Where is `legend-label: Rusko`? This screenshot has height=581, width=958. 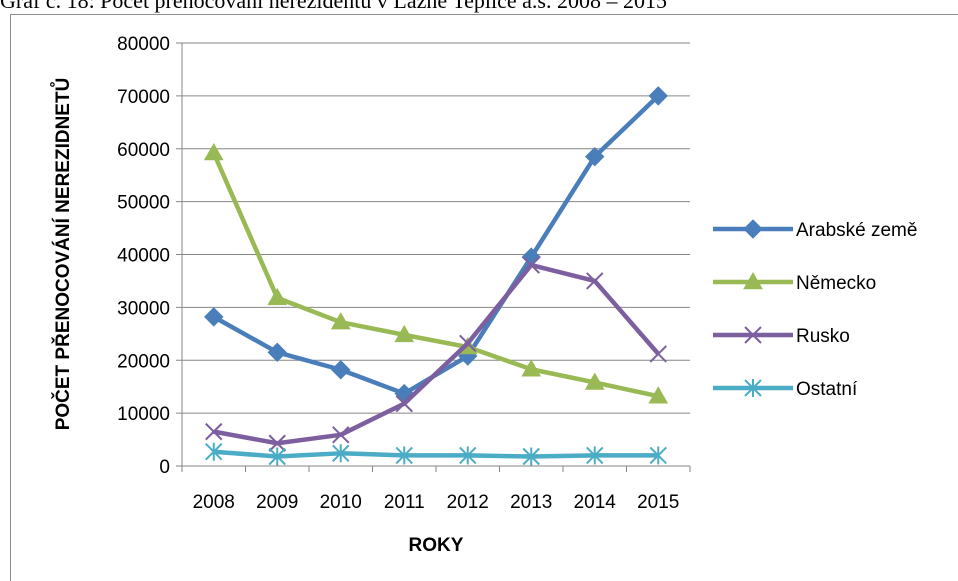
legend-label: Rusko is located at coordinates (823, 336).